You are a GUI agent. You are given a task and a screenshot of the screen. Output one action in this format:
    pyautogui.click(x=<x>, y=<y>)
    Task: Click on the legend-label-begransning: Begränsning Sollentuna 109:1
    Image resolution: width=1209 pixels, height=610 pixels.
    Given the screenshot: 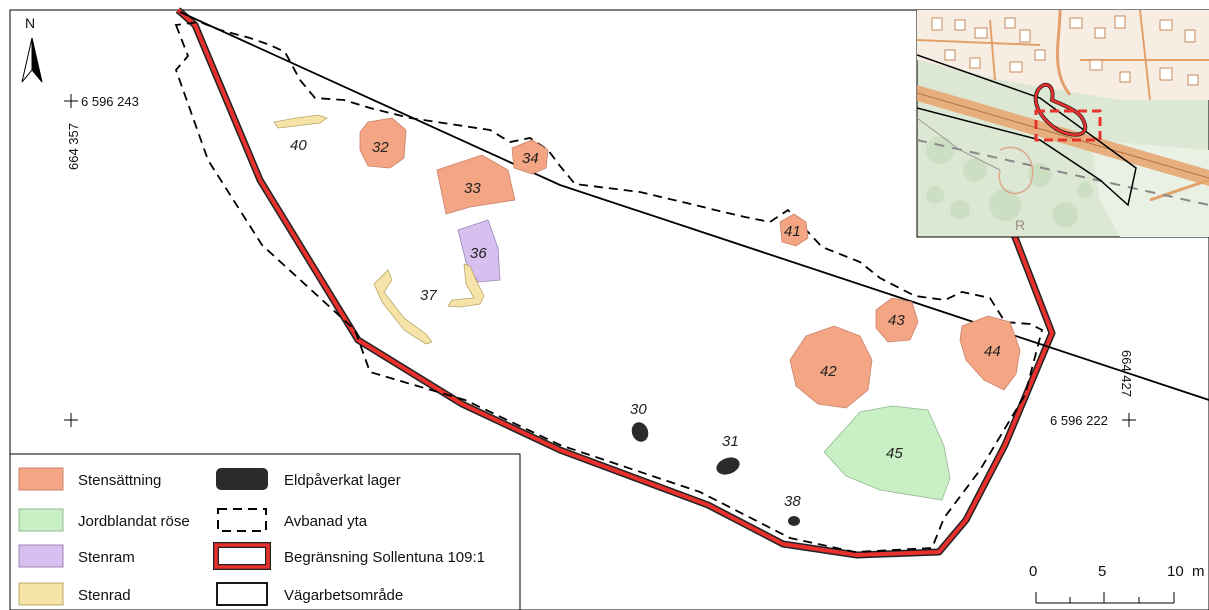 What is the action you would take?
    pyautogui.click(x=384, y=557)
    